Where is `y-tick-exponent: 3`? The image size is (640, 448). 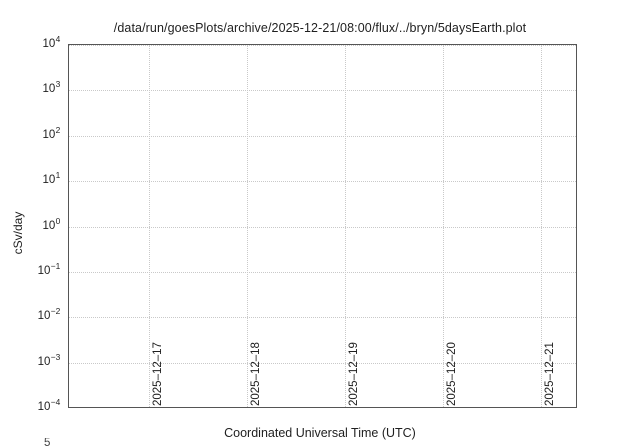
y-tick-exponent: 3 is located at coordinates (58, 84).